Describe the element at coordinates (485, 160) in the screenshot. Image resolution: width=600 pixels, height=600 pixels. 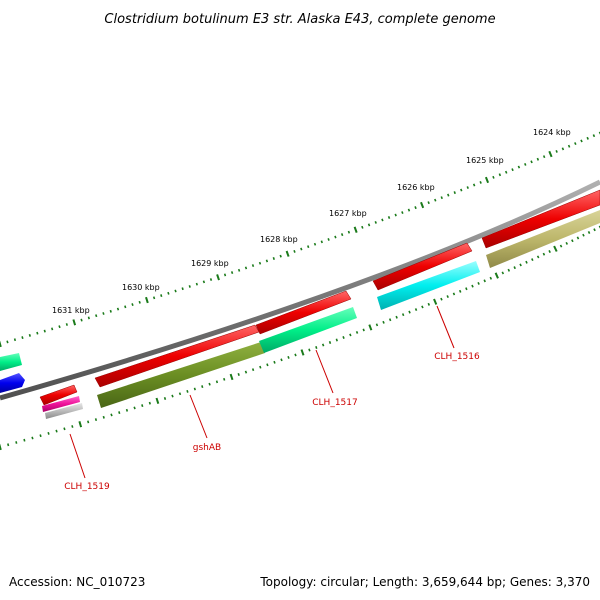
I see `kbp-label: 1625 kbp` at that location.